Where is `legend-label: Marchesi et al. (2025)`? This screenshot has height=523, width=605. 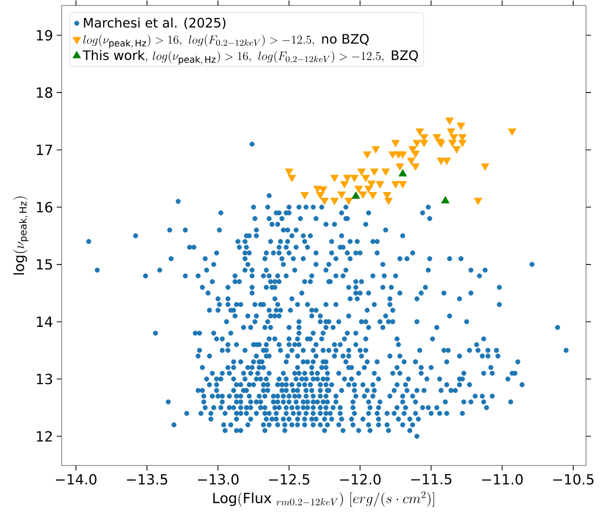
legend-label: Marchesi et al. (2025) is located at coordinates (155, 24).